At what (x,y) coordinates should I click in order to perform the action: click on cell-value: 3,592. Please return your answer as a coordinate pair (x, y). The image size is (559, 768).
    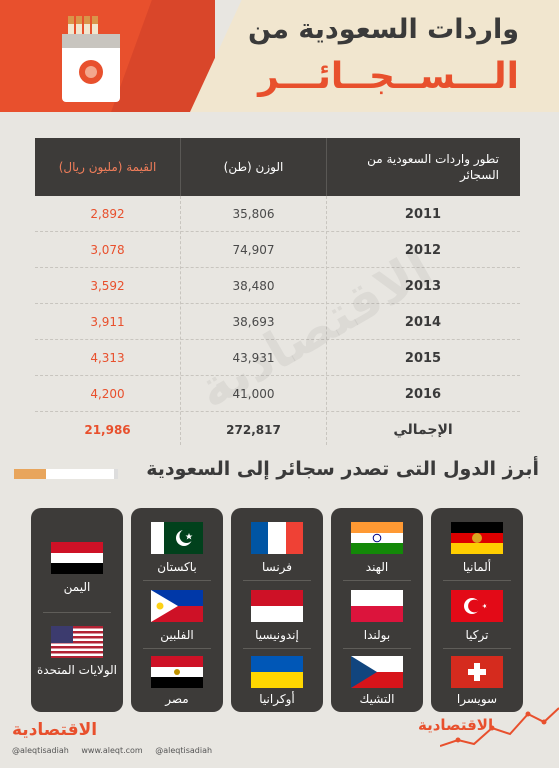
    Looking at the image, I should click on (107, 286).